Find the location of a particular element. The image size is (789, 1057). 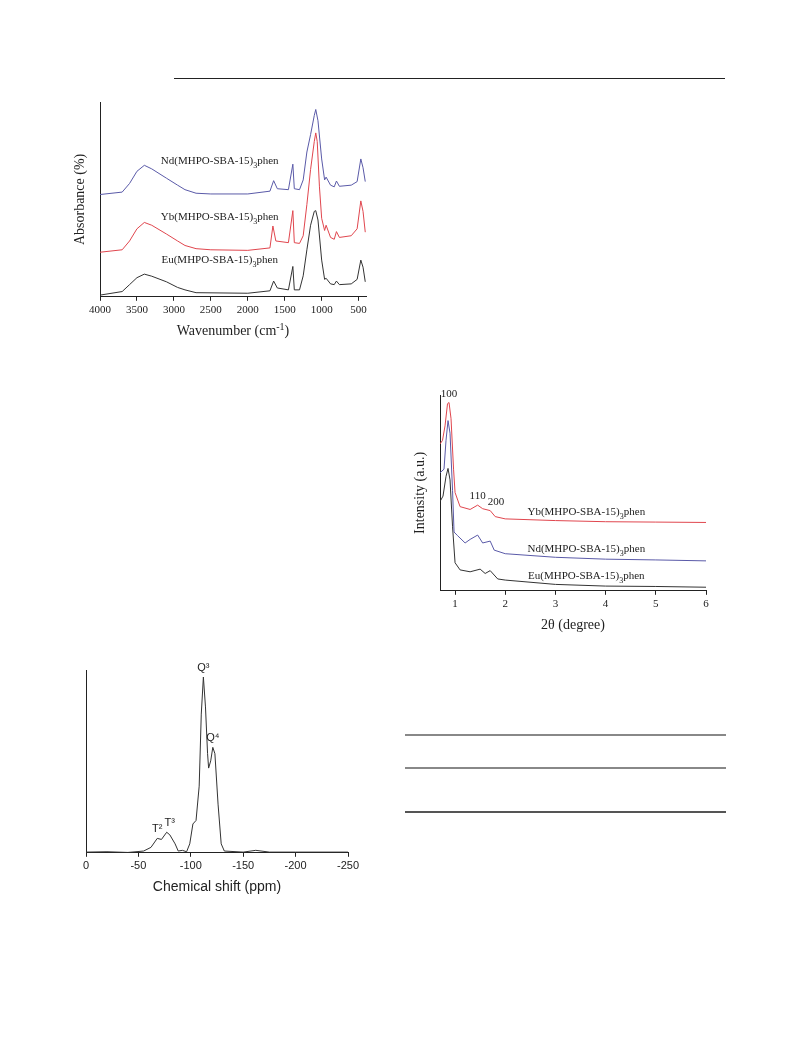

annotation: T² is located at coordinates (157, 828).